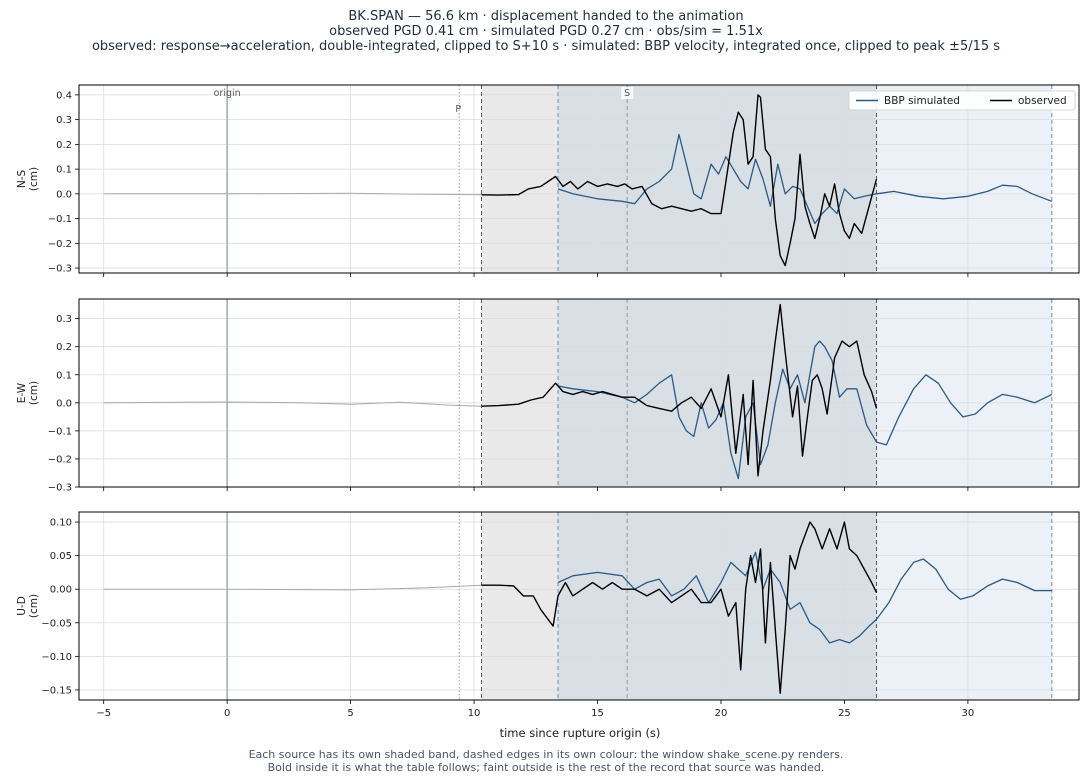  What do you see at coordinates (350, 713) in the screenshot?
I see `x-tick-label: 5` at bounding box center [350, 713].